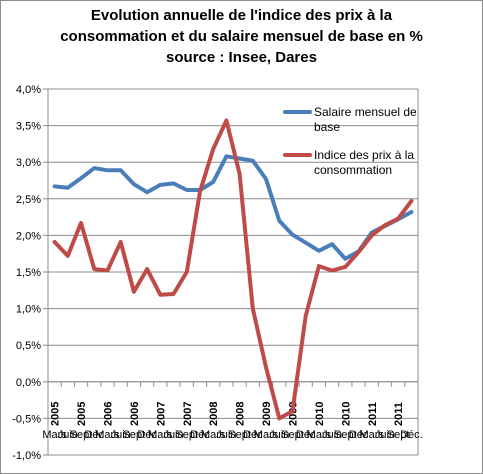 Image resolution: width=483 pixels, height=474 pixels. What do you see at coordinates (26, 456) in the screenshot?
I see `y-tick-label: -1,0%` at bounding box center [26, 456].